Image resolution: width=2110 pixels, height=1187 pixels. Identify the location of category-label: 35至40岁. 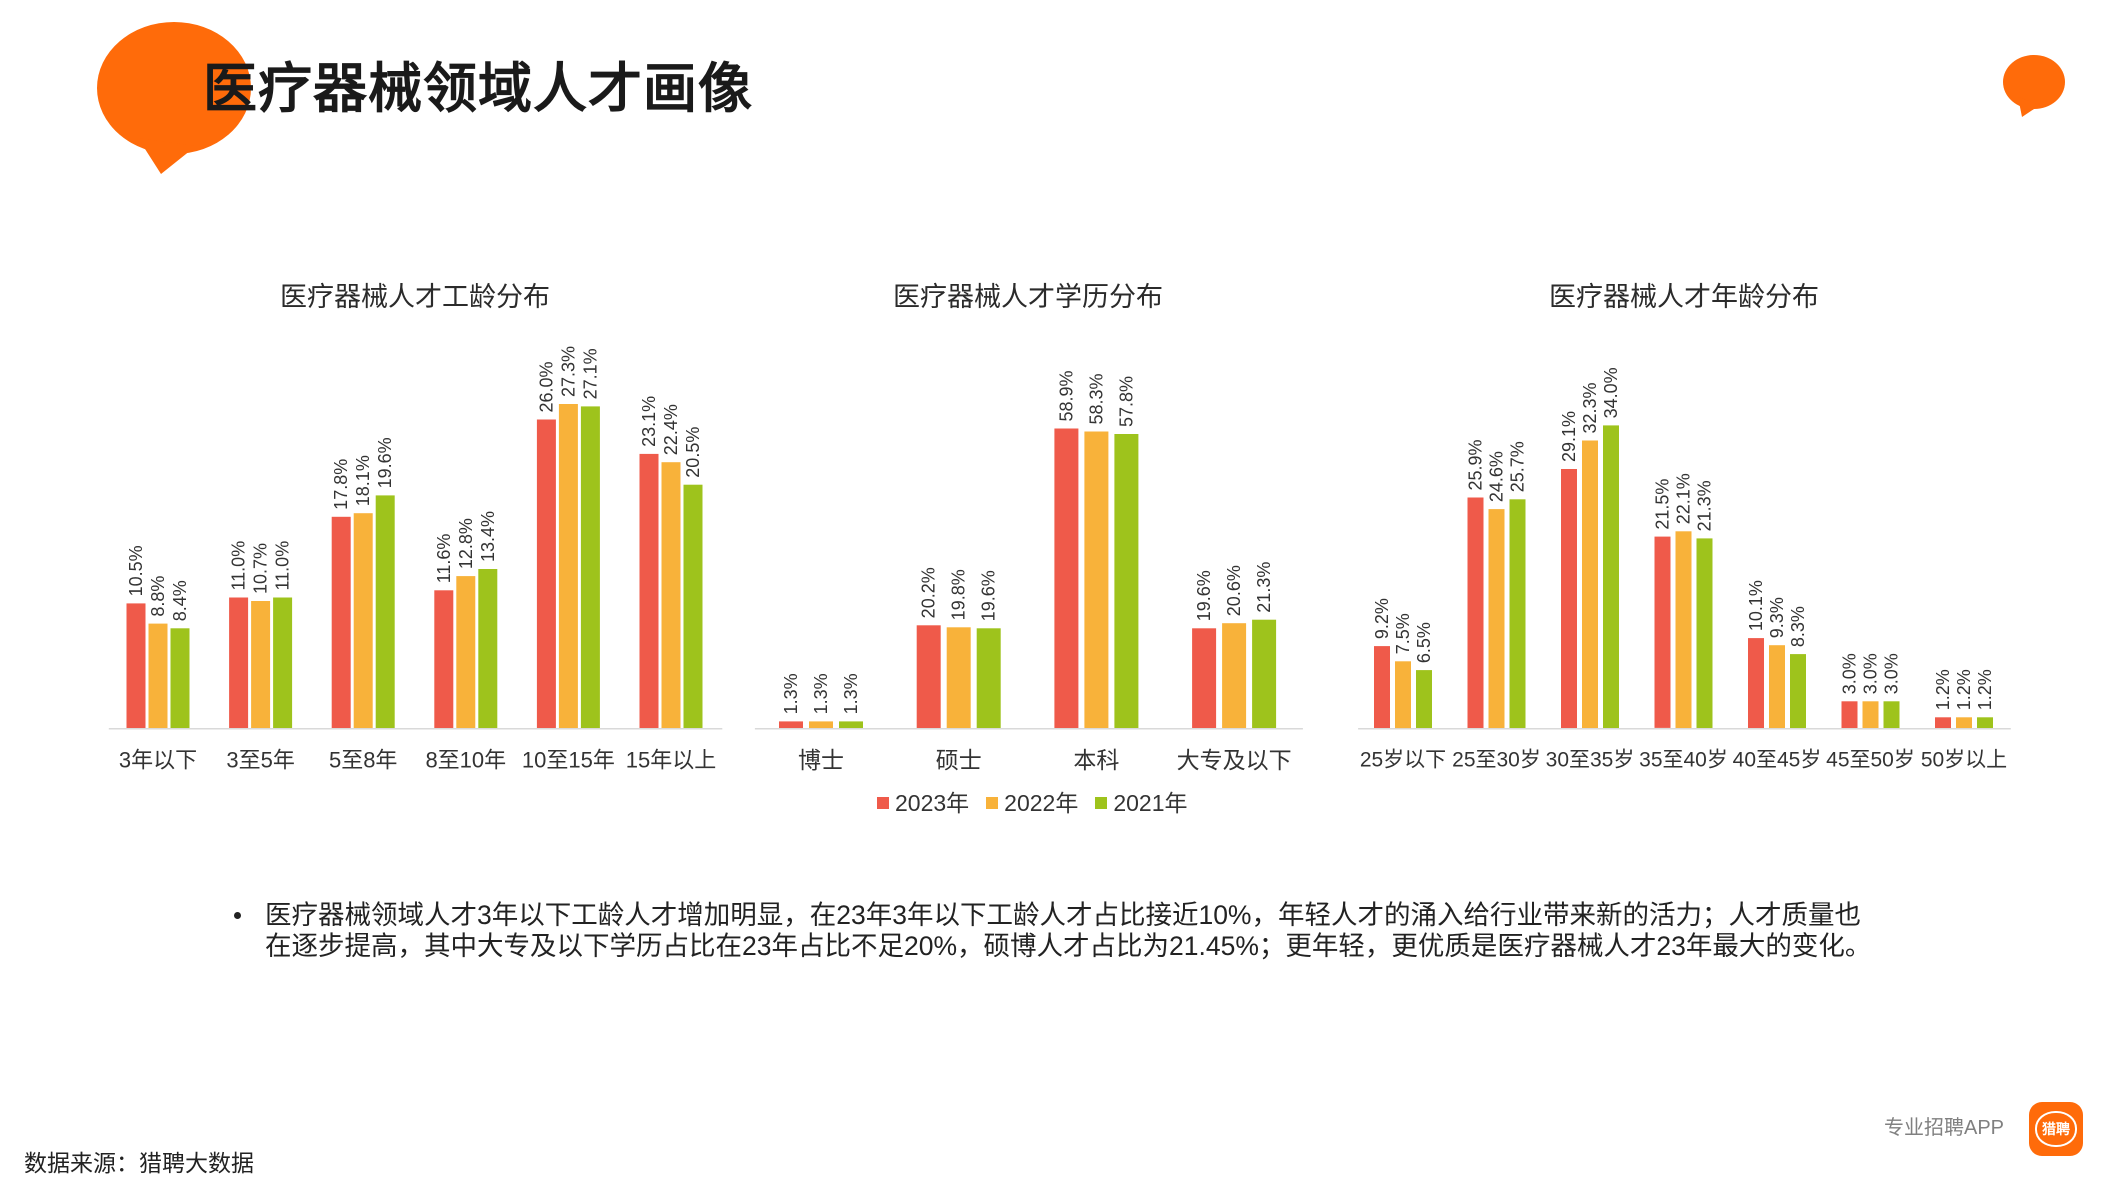
(1683, 760).